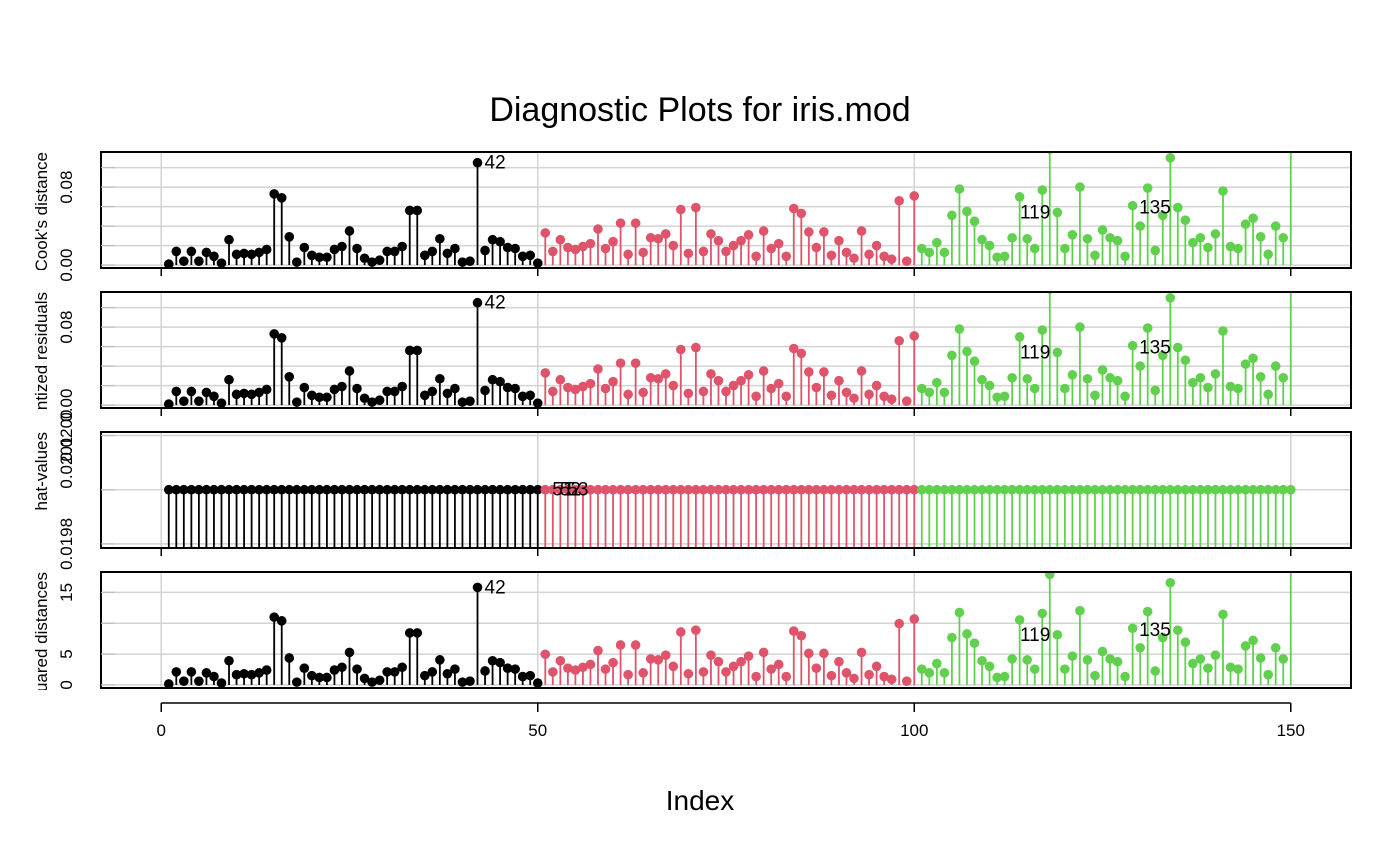  What do you see at coordinates (726, 210) in the screenshot?
I see `panel-frame` at bounding box center [726, 210].